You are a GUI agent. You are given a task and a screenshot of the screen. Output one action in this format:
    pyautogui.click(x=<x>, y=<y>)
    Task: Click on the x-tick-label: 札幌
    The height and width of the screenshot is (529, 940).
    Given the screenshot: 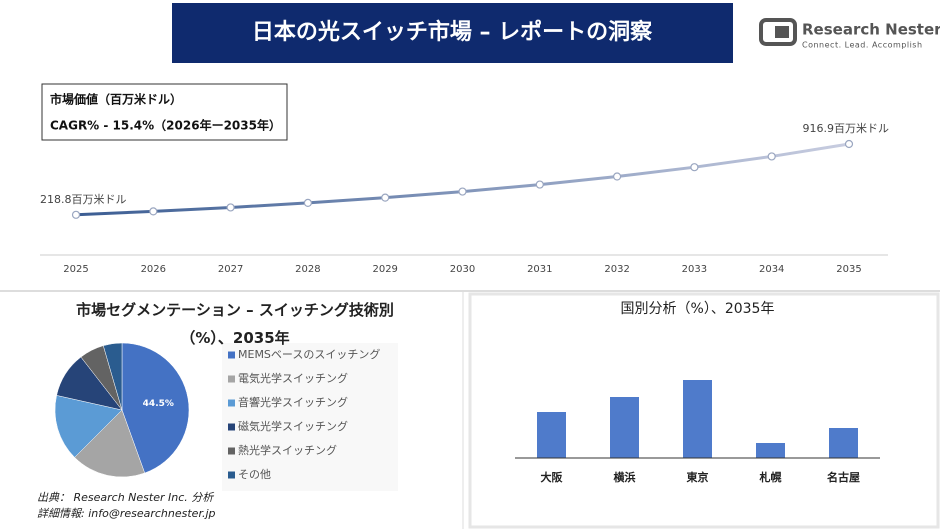 What is the action you would take?
    pyautogui.click(x=770, y=477)
    